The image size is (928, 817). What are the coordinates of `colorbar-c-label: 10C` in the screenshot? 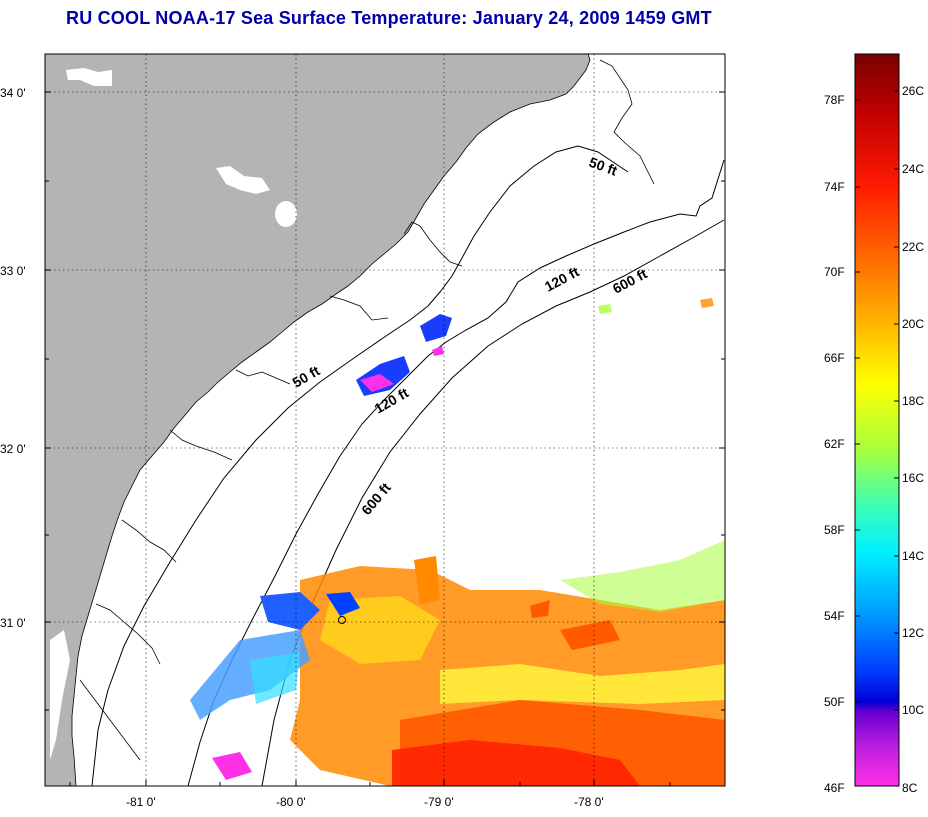 It's located at (913, 710).